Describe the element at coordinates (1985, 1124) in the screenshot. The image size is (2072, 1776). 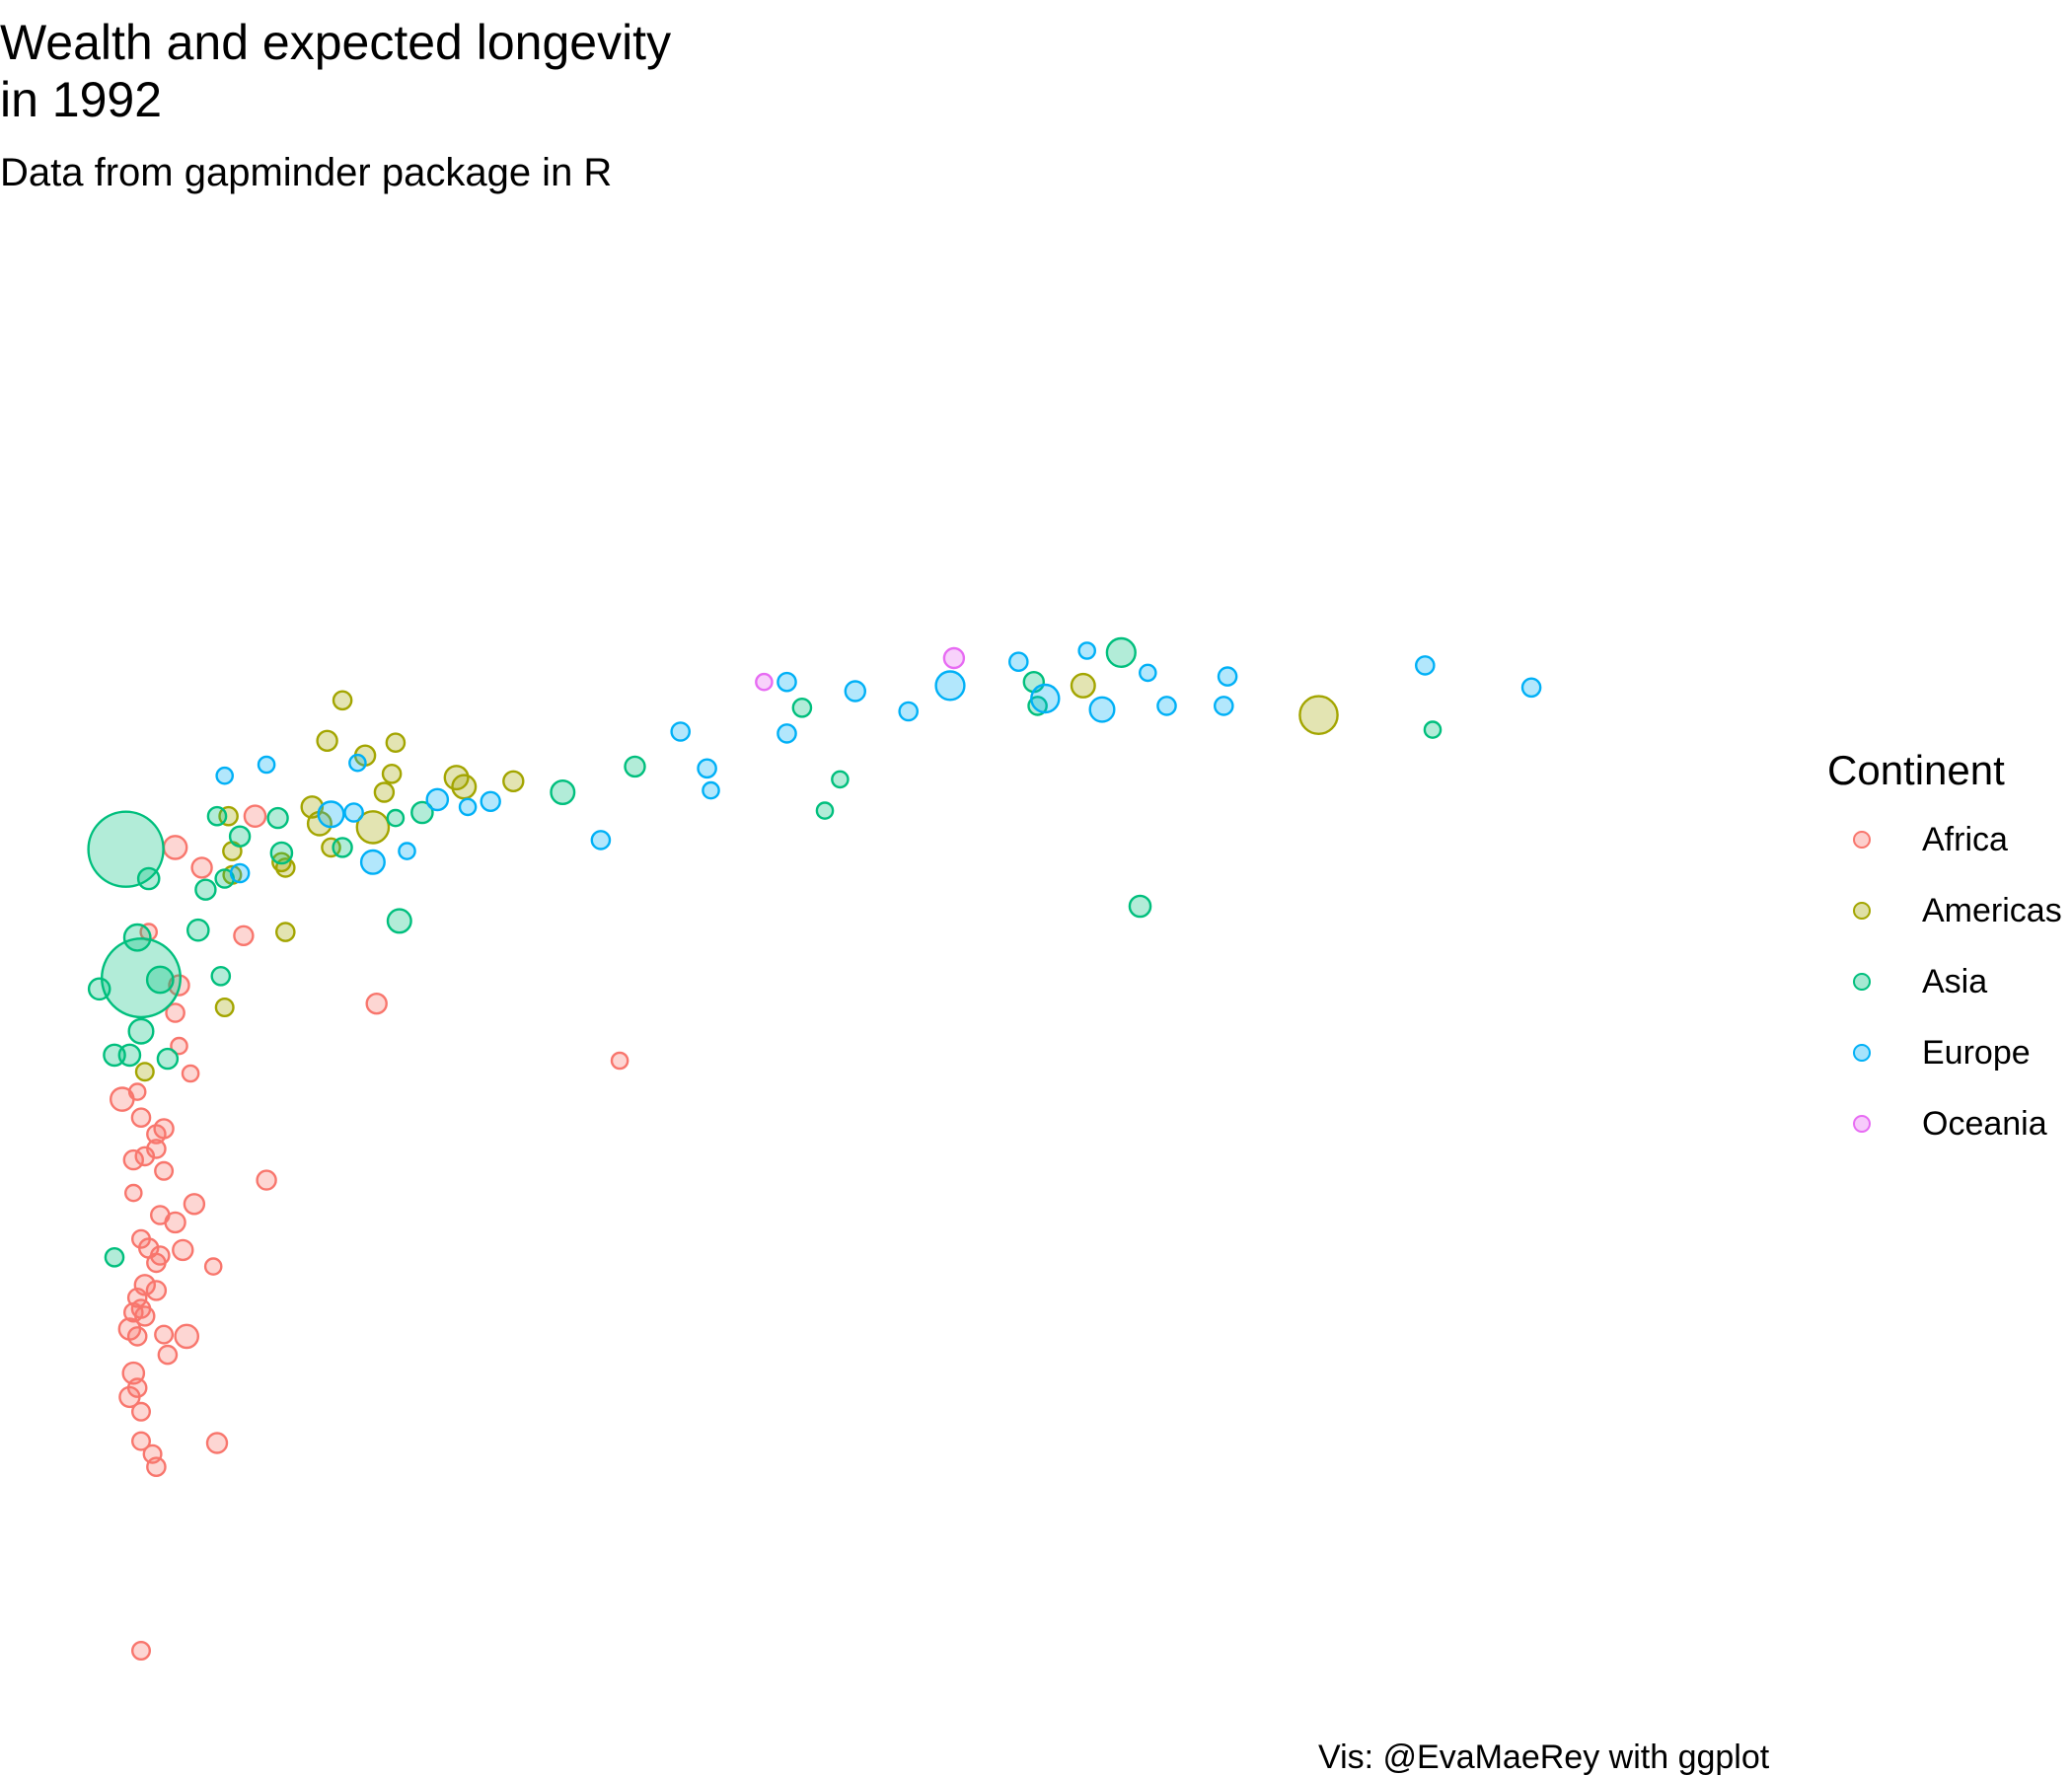
I see `legend-label: Oceania` at that location.